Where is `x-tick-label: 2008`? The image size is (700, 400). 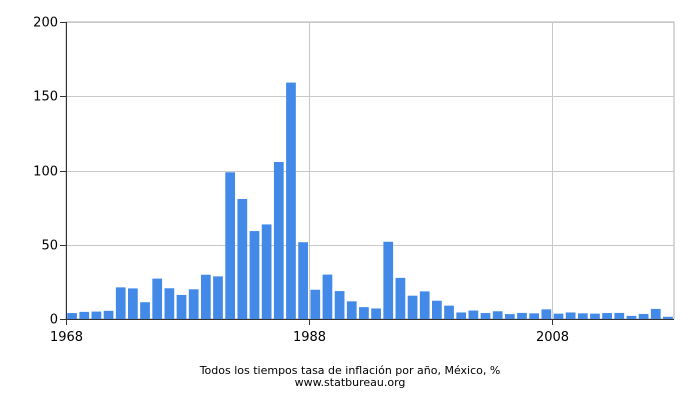
x-tick-label: 2008 is located at coordinates (552, 337).